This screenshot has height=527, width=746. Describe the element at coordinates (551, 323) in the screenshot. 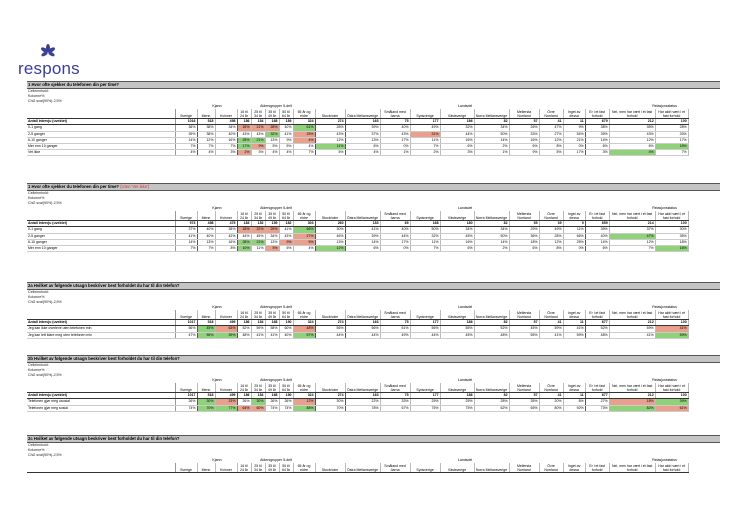

I see `table-cell: 41` at that location.